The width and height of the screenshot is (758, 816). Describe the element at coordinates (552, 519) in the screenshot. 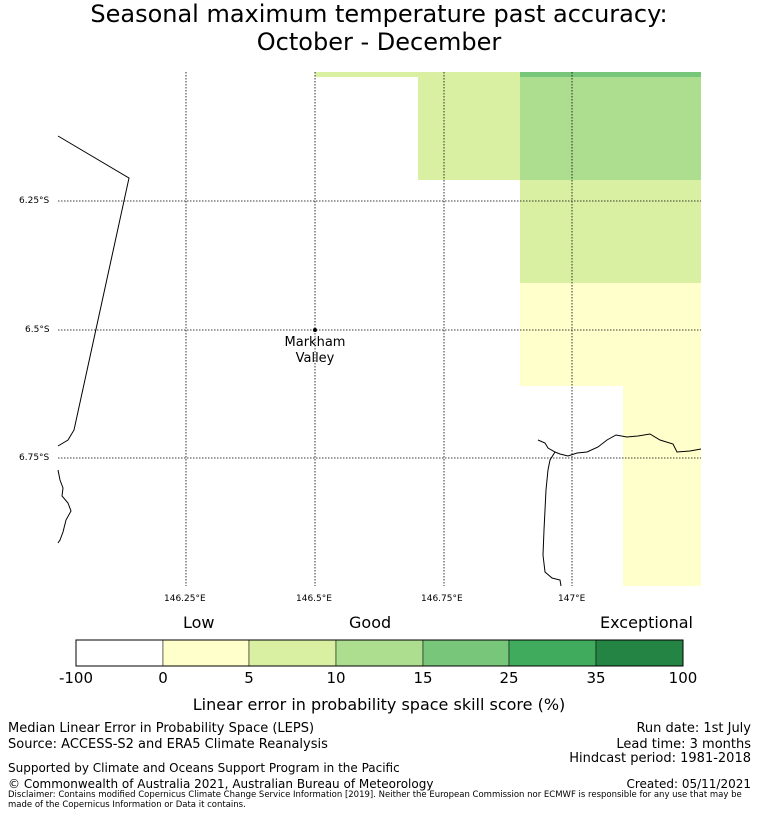

I see `coast-east-south` at that location.